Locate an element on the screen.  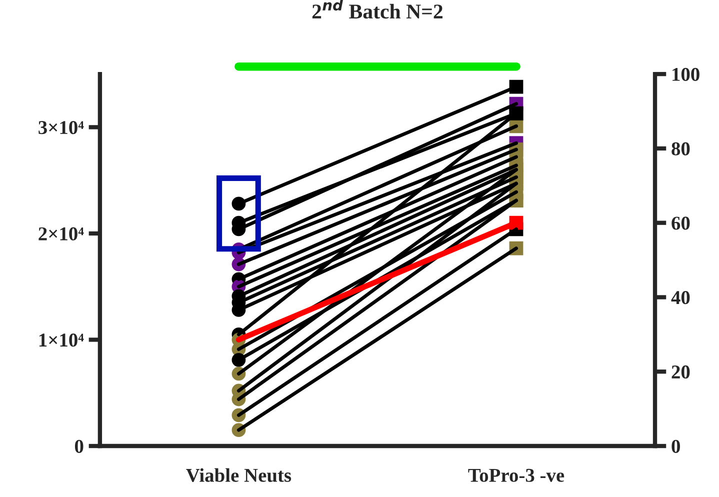
x-tick-label: Viable Neuts is located at coordinates (239, 475).